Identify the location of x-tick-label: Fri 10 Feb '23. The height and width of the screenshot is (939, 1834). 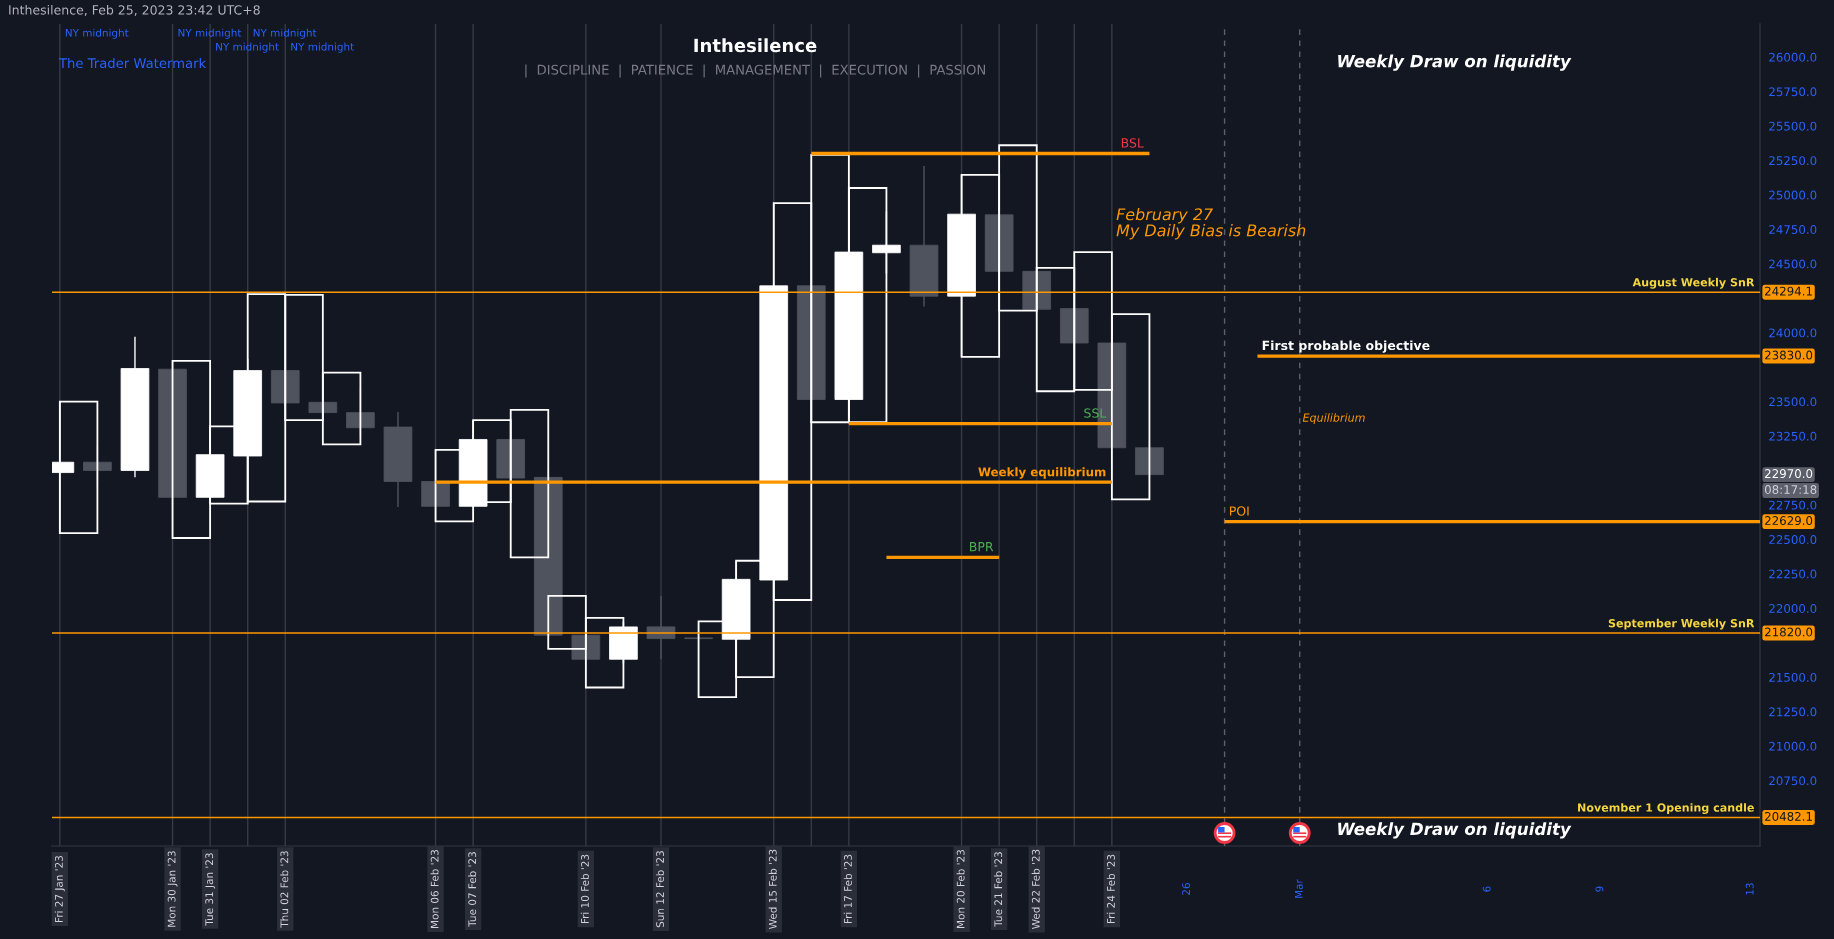
(584, 889).